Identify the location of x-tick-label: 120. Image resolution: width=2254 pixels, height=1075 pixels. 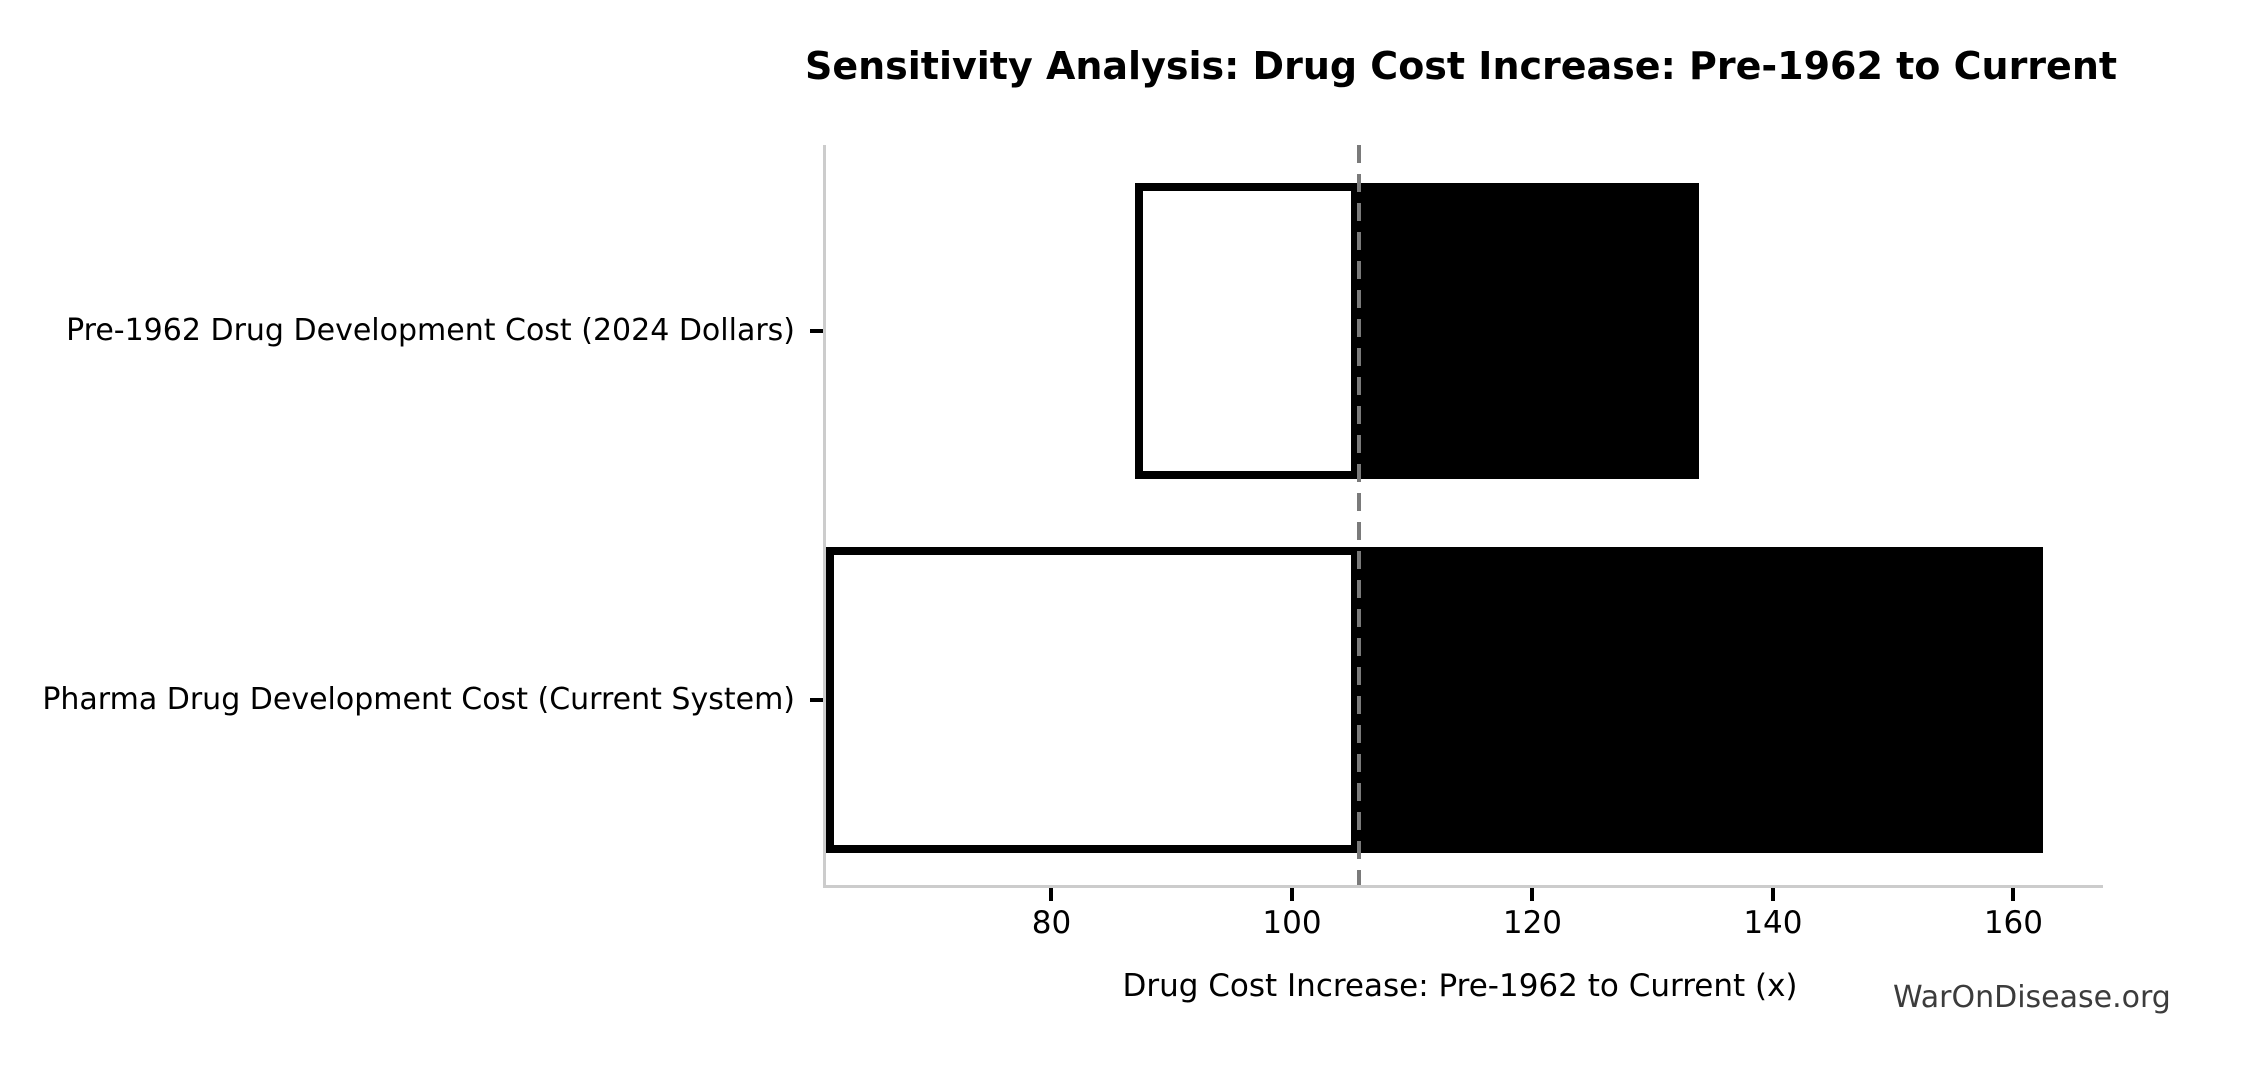
(1532, 923).